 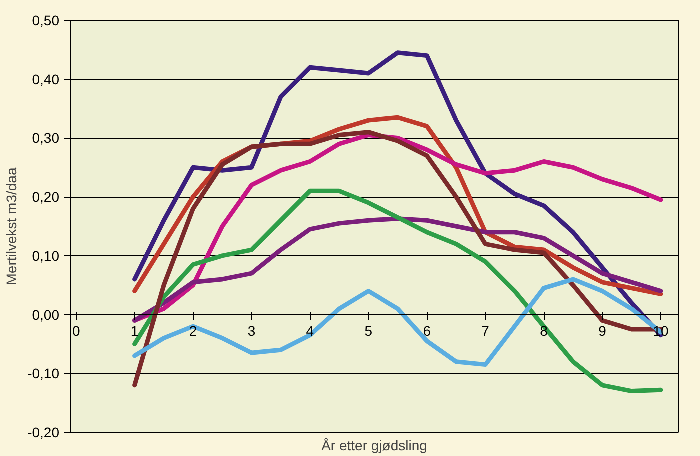 What do you see at coordinates (12, 227) in the screenshot?
I see `y-axis-title: Mertilvekst m3/daa` at bounding box center [12, 227].